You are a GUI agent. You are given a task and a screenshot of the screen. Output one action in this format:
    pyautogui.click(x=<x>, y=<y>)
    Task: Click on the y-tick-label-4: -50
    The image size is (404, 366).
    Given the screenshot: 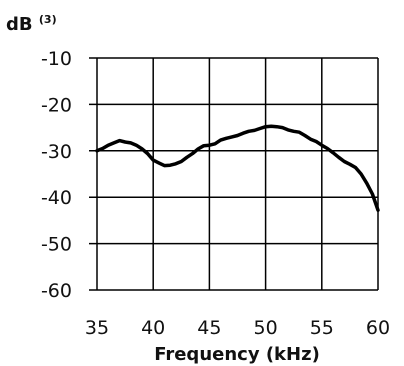 What is the action you would take?
    pyautogui.click(x=56, y=245)
    